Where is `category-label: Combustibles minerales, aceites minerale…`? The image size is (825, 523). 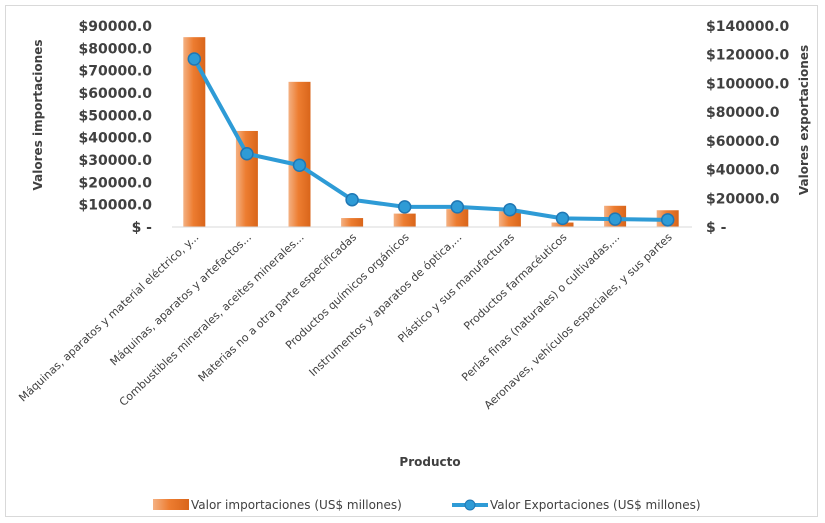 category-label: Combustibles minerales, aceites minerale… is located at coordinates (212, 320).